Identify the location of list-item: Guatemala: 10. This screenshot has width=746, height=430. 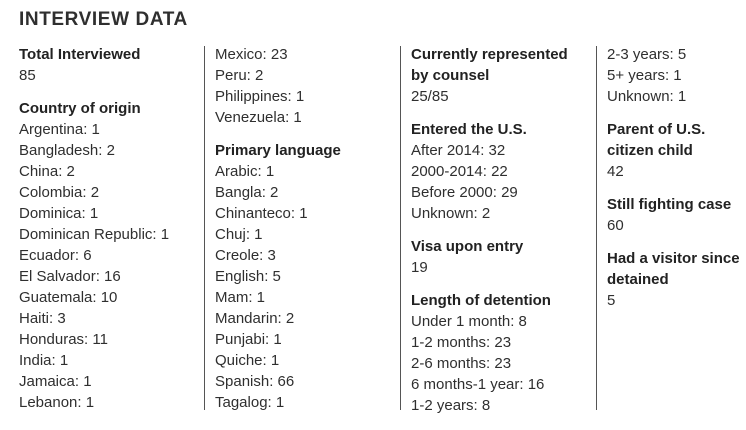
(68, 297).